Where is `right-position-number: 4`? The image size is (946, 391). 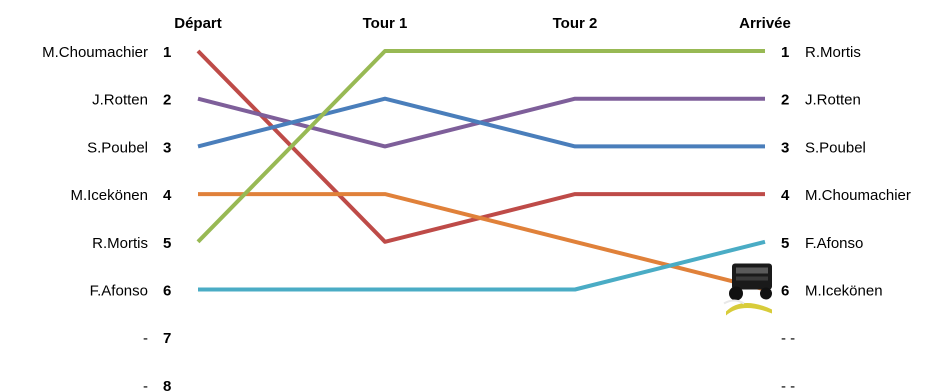 right-position-number: 4 is located at coordinates (785, 195).